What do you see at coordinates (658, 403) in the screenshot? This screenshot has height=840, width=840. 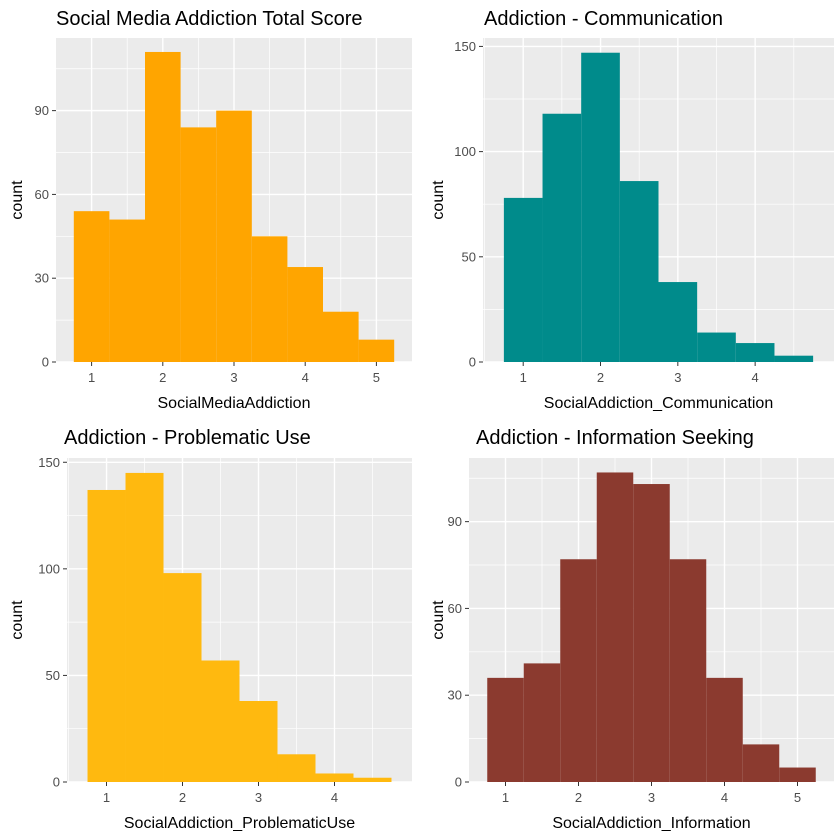 I see `x-axis-label: SocialAddiction_Communication` at bounding box center [658, 403].